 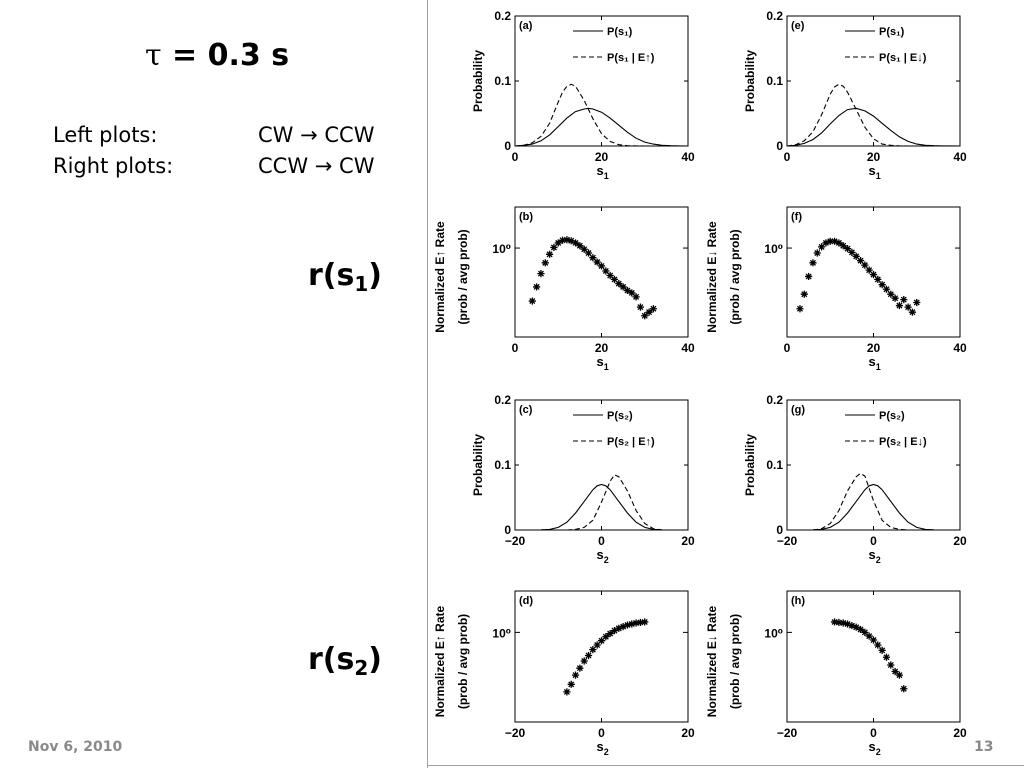 What do you see at coordinates (316, 135) in the screenshot?
I see `left-plots-value: CW → CCW` at bounding box center [316, 135].